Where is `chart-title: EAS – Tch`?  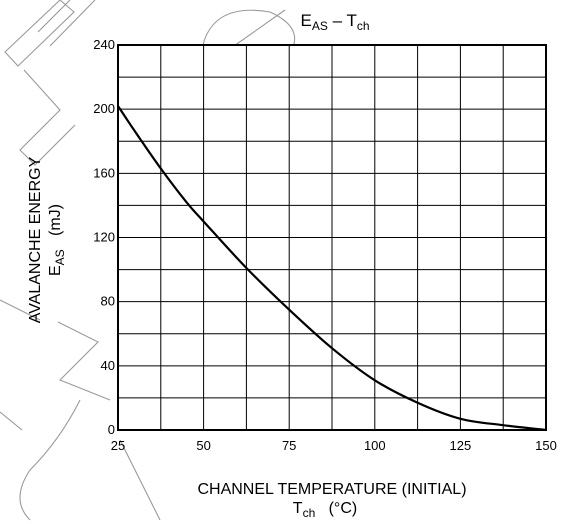
chart-title: EAS – Tch is located at coordinates (334, 22).